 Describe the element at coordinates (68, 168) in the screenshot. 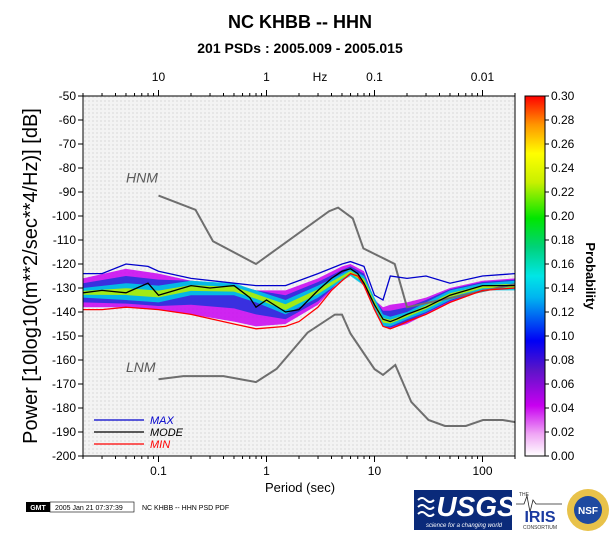

I see `y-tick-label: -80` at that location.